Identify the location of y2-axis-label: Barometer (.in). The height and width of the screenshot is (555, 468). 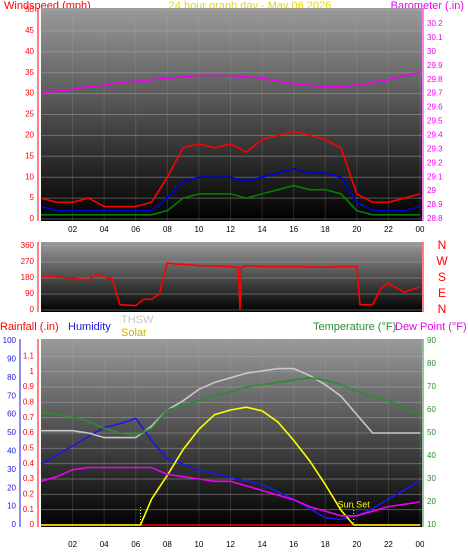
(427, 6).